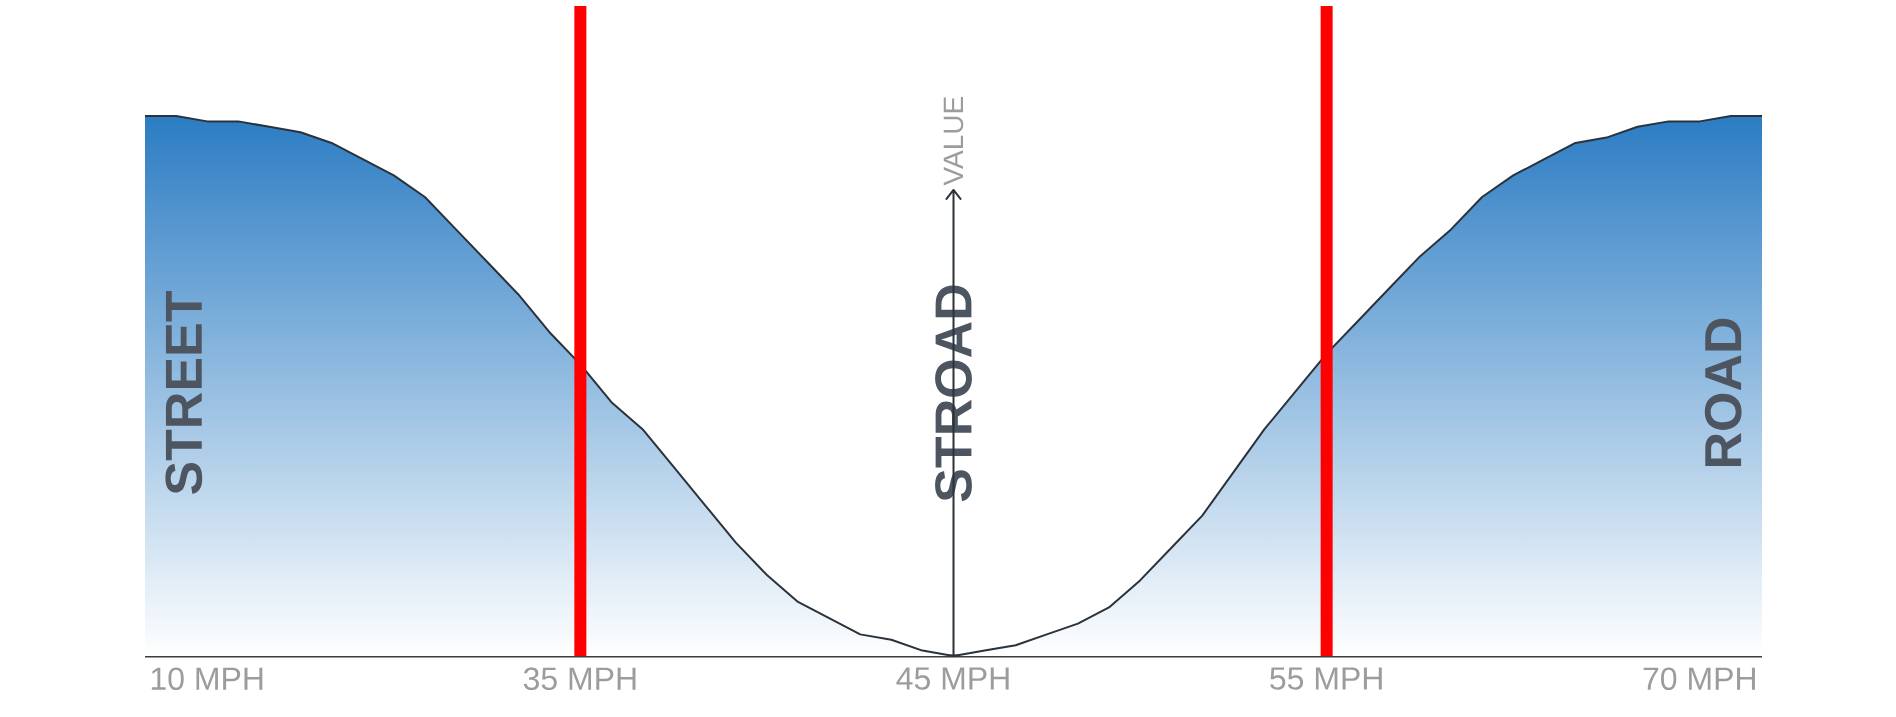 The image size is (1896, 717). What do you see at coordinates (953, 141) in the screenshot?
I see `y-axis-title: VALUE` at bounding box center [953, 141].